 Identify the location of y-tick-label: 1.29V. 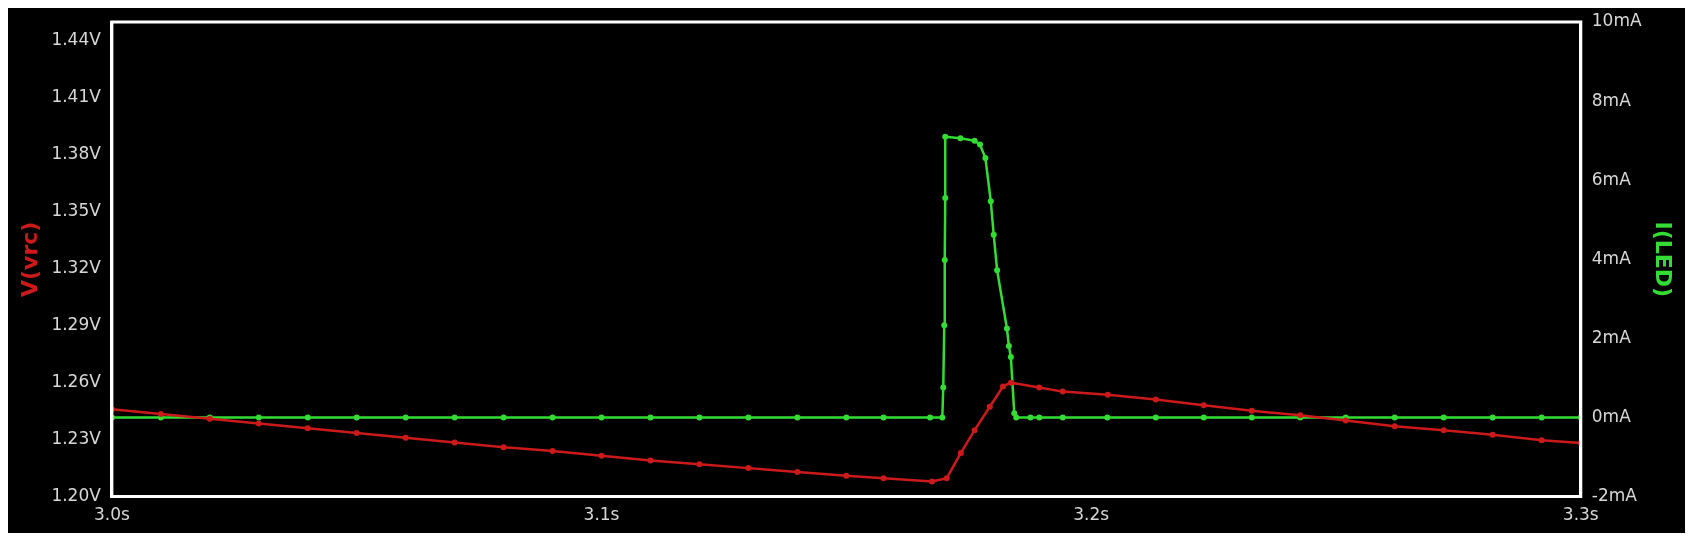
(76, 324).